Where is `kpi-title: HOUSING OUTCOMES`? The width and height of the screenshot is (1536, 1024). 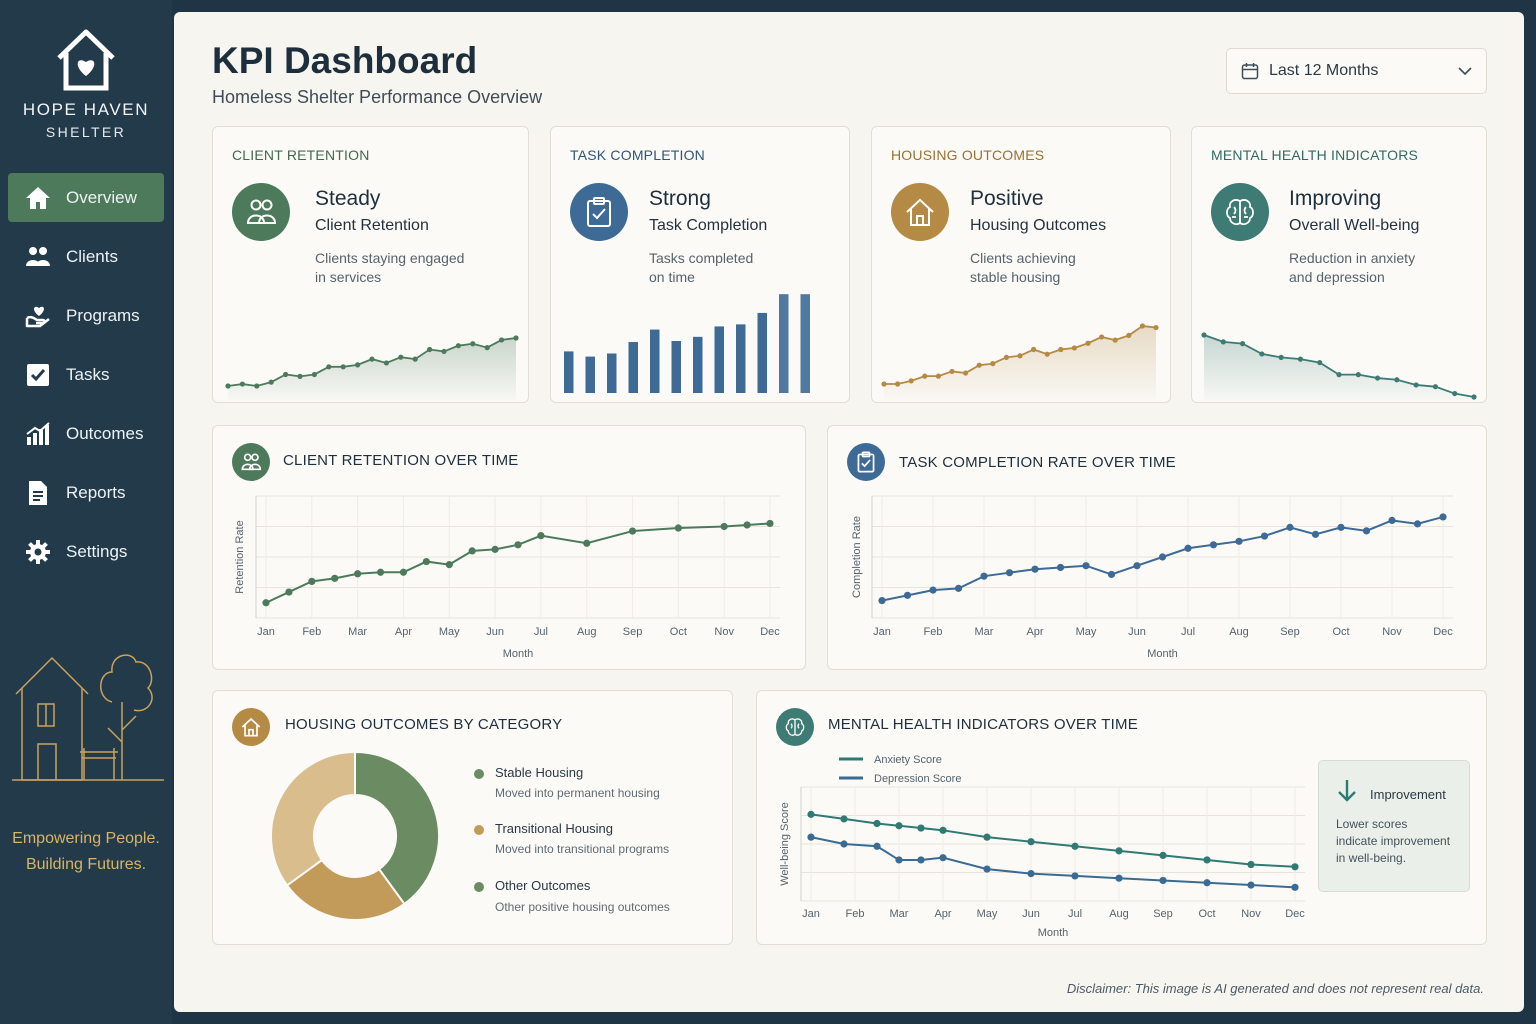
kpi-title: HOUSING OUTCOMES is located at coordinates (968, 155).